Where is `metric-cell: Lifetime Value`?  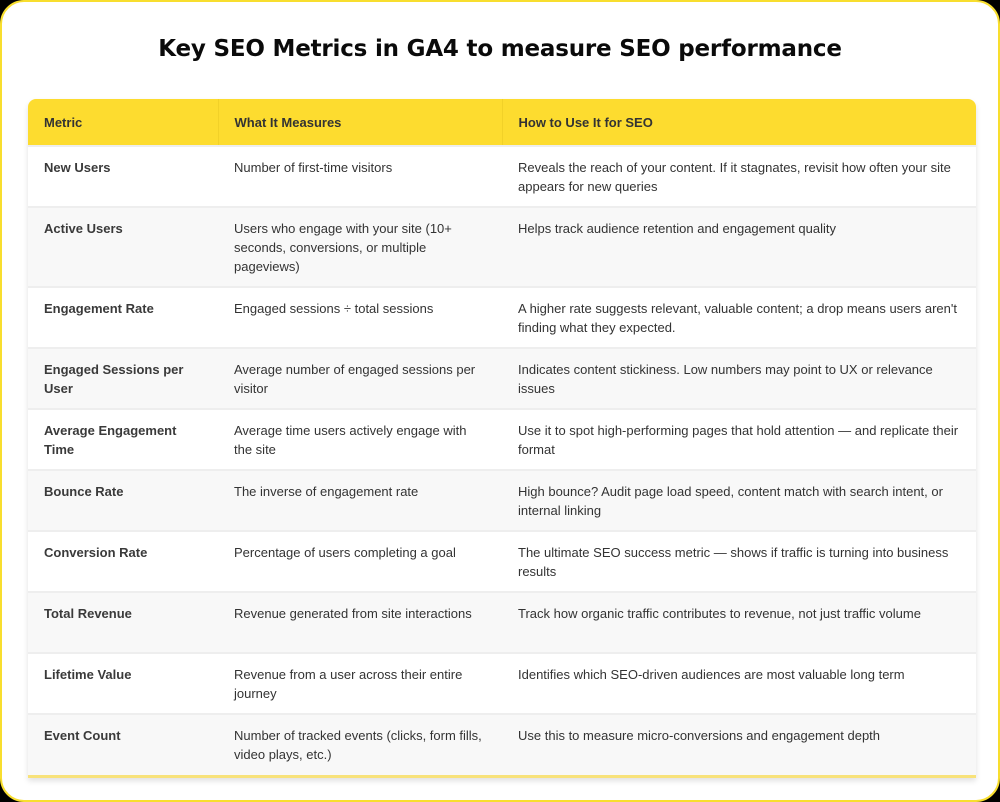 metric-cell: Lifetime Value is located at coordinates (123, 683).